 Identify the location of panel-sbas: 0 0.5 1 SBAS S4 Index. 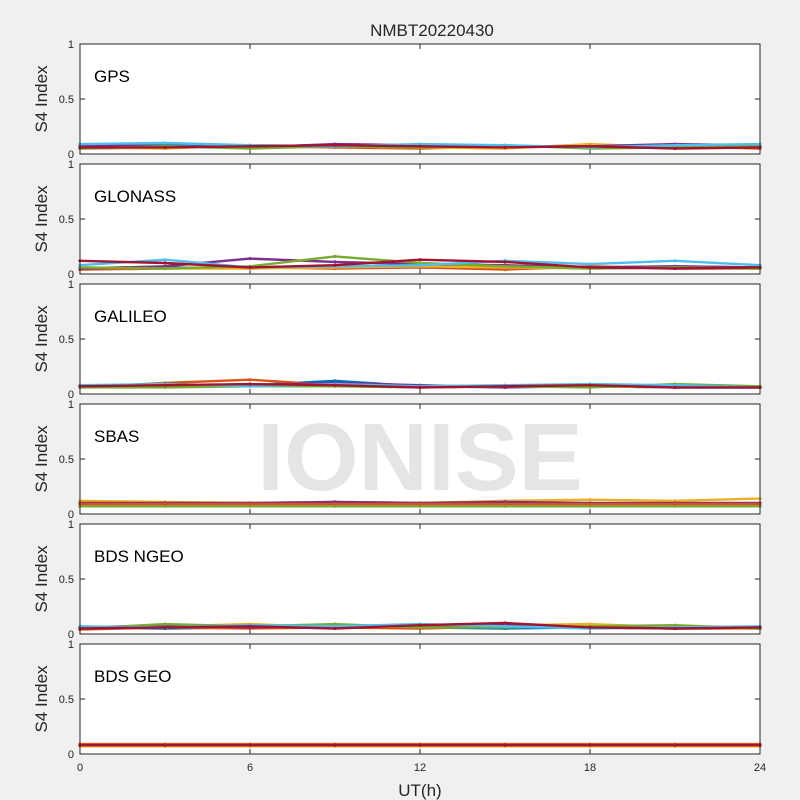
(397, 460).